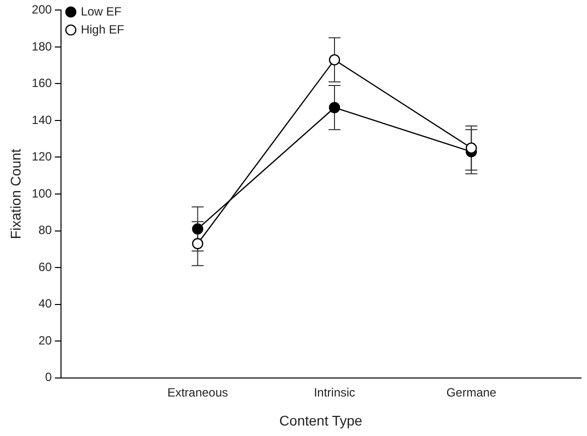  What do you see at coordinates (42, 119) in the screenshot?
I see `y-tick-label: 140` at bounding box center [42, 119].